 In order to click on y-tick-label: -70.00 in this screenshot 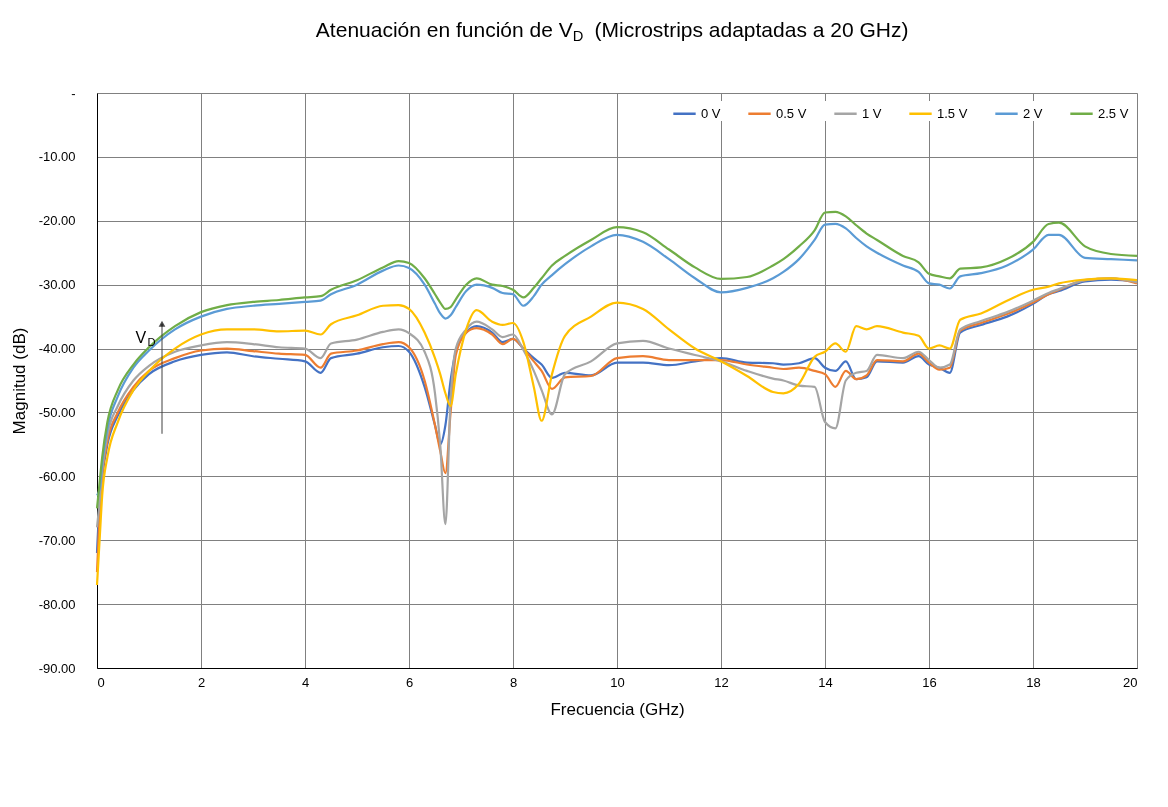, I will do `click(57, 540)`.